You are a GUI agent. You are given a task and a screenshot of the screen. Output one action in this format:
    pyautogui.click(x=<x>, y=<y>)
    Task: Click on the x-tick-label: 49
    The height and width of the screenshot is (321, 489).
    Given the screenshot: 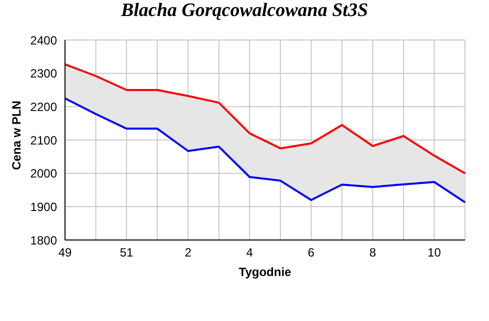 What is the action you would take?
    pyautogui.click(x=65, y=253)
    